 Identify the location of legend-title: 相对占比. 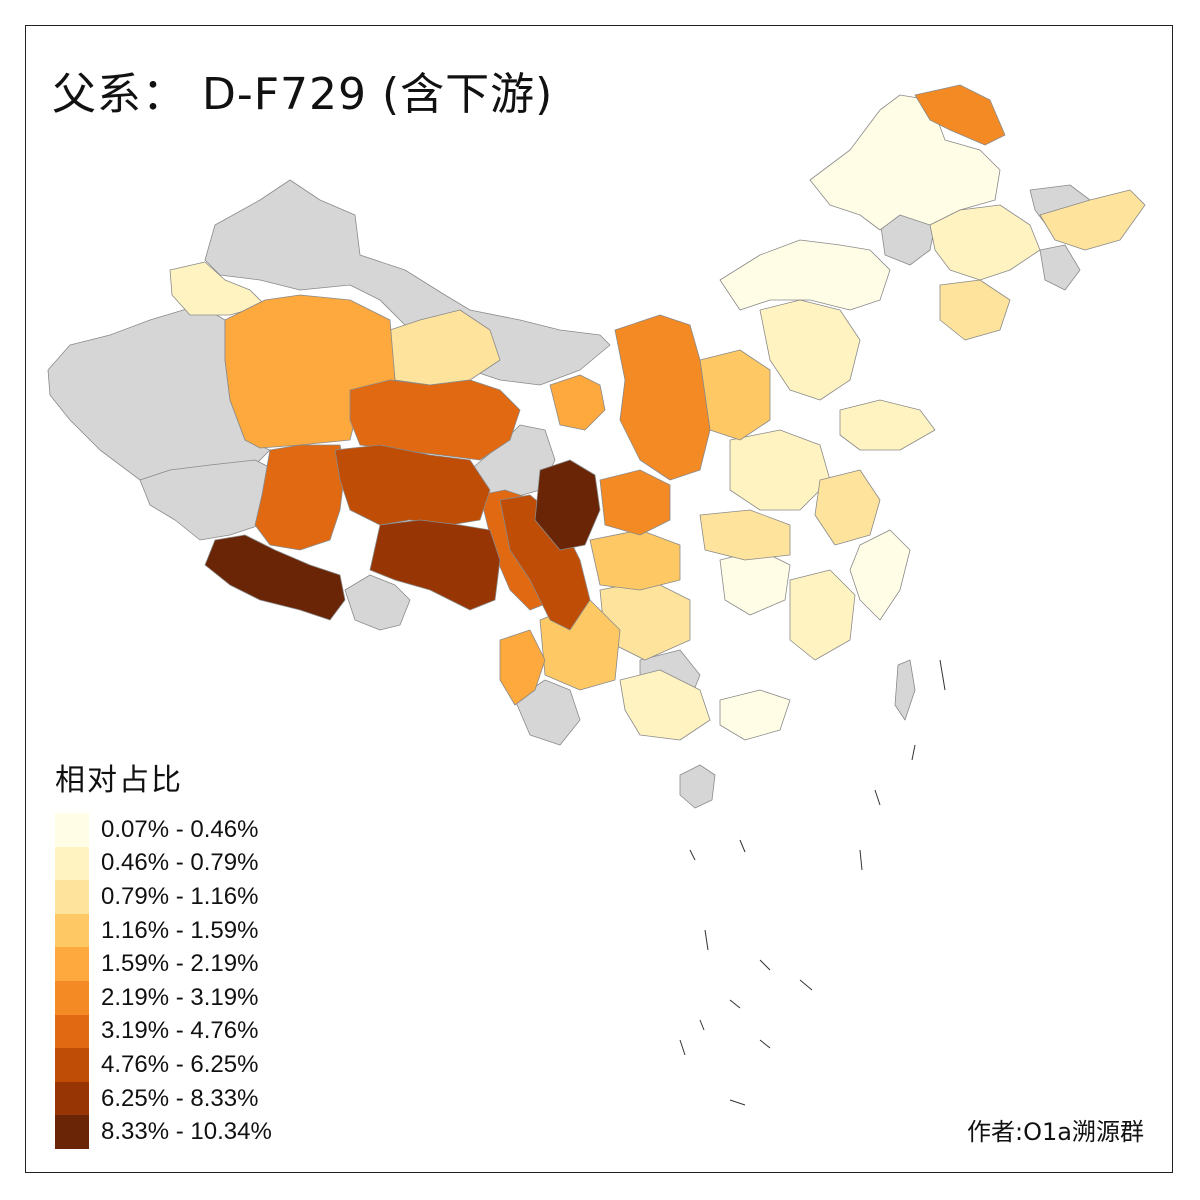
(119, 780).